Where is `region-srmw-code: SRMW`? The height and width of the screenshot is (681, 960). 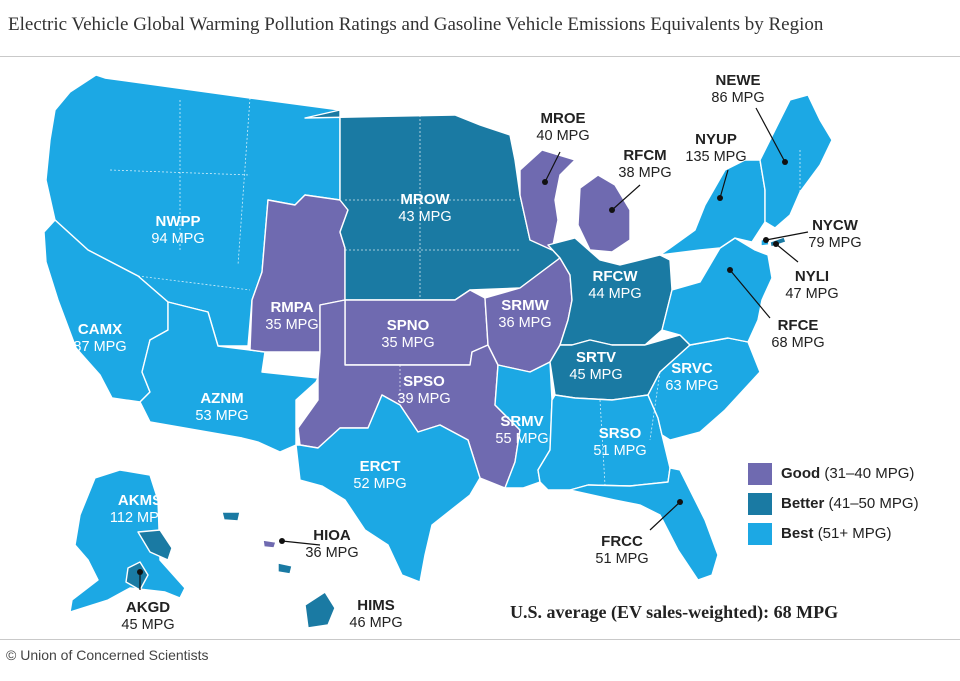
region-srmw-code: SRMW is located at coordinates (525, 305).